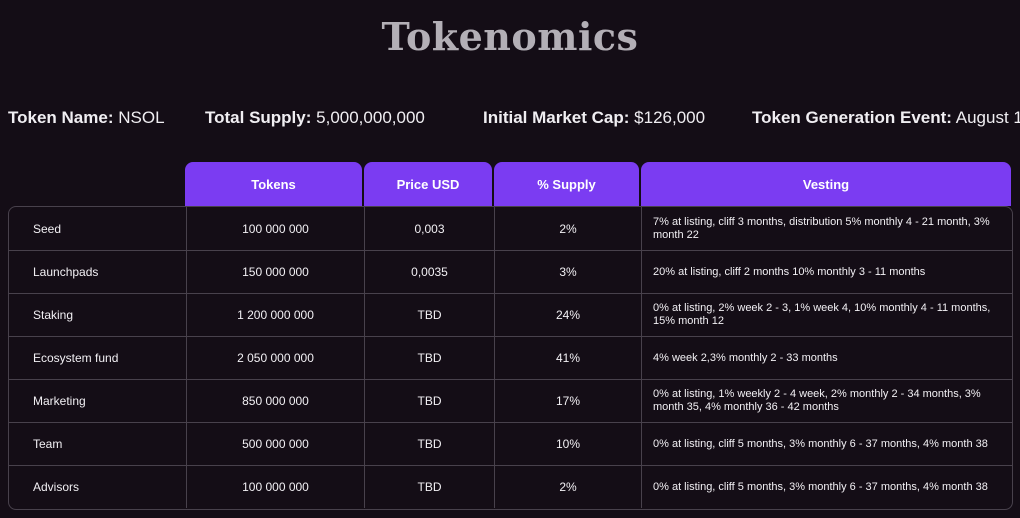 The height and width of the screenshot is (518, 1020). Describe the element at coordinates (987, 117) in the screenshot. I see `tge-value: August 1` at that location.